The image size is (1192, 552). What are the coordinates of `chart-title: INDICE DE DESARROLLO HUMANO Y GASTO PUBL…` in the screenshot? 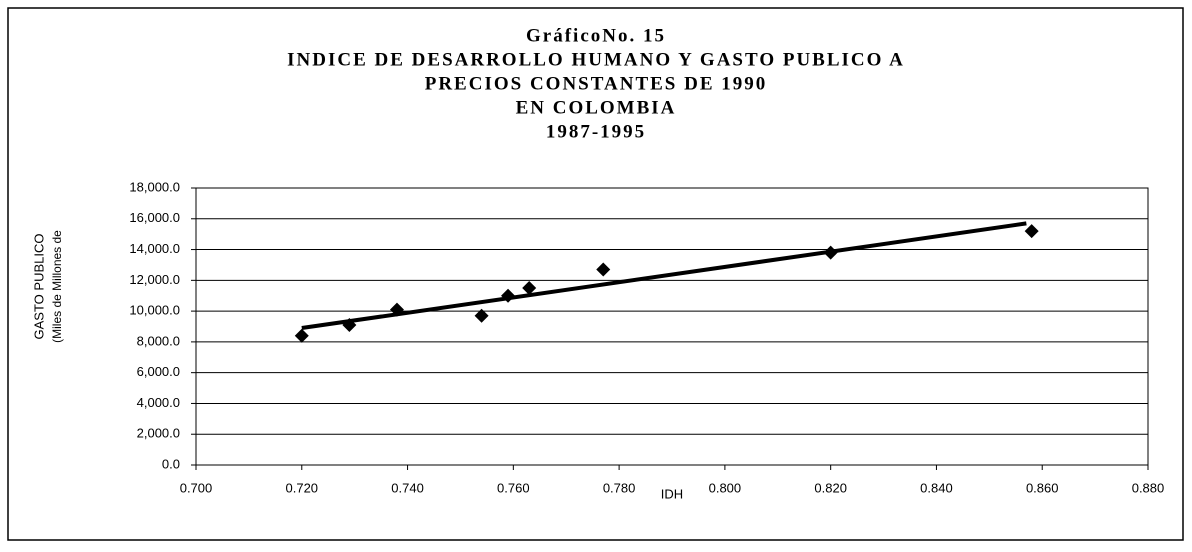 It's located at (596, 59).